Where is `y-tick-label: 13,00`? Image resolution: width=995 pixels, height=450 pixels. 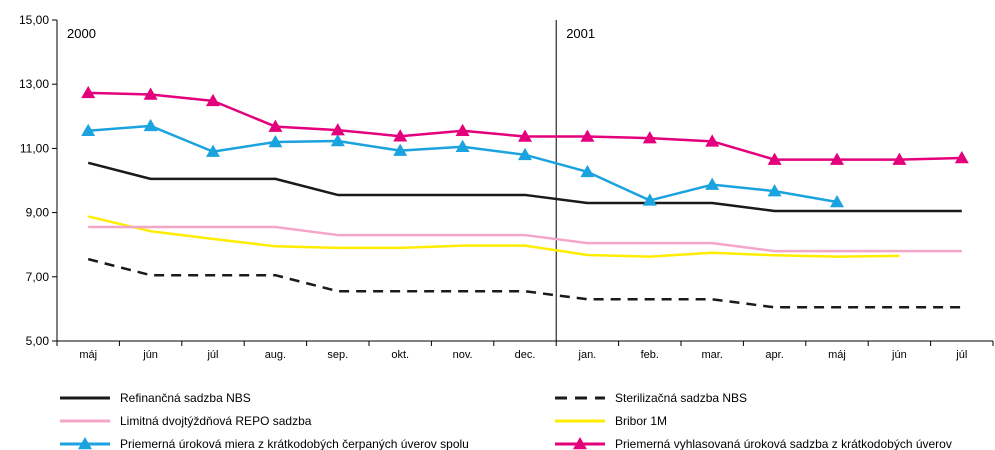
y-tick-label: 13,00 is located at coordinates (34, 84).